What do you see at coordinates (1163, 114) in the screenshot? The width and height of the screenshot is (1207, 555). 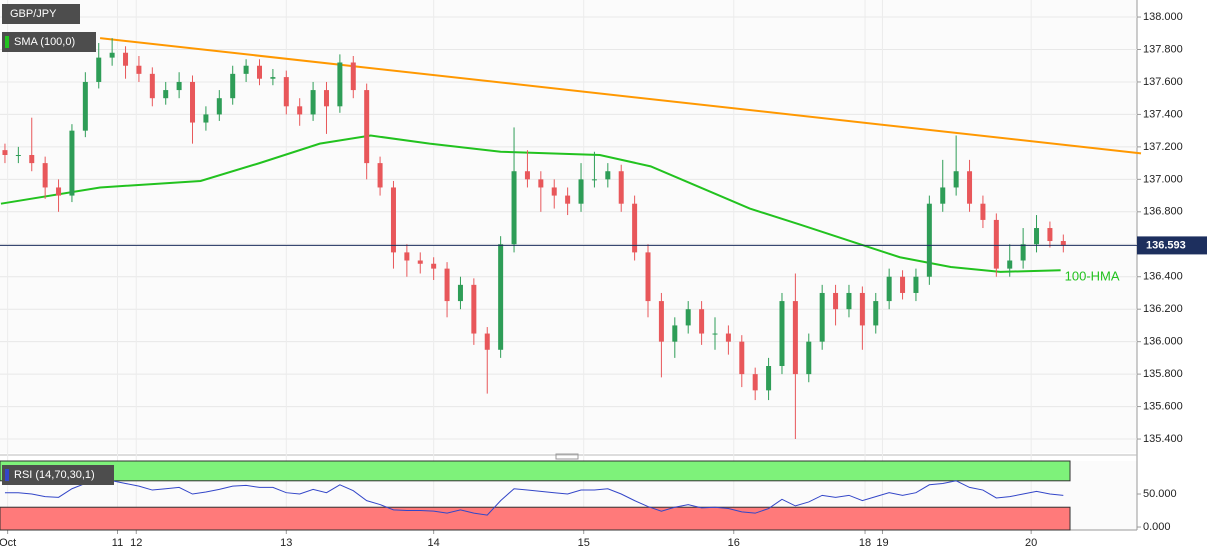 I see `y-tick-label: 137.400` at bounding box center [1163, 114].